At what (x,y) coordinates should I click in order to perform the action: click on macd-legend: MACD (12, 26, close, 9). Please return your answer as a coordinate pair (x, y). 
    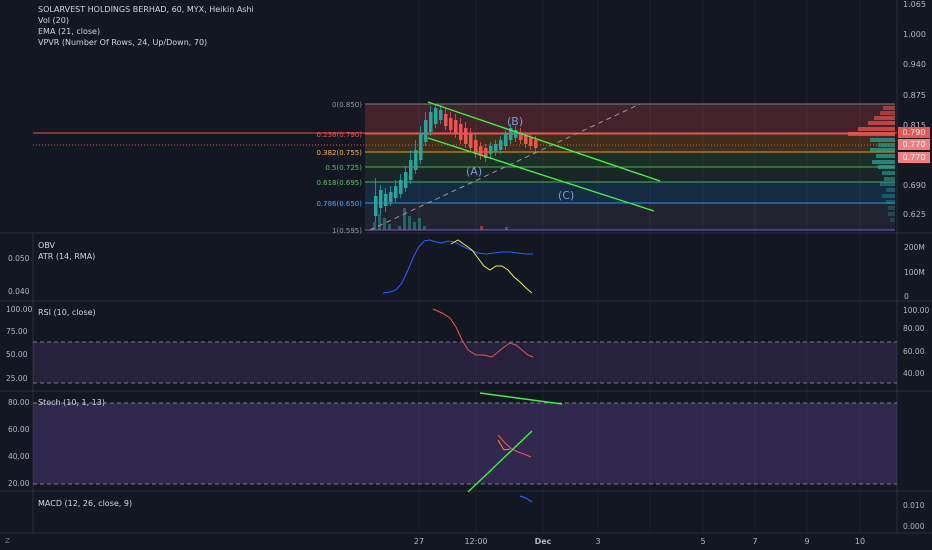
    Looking at the image, I should click on (85, 503).